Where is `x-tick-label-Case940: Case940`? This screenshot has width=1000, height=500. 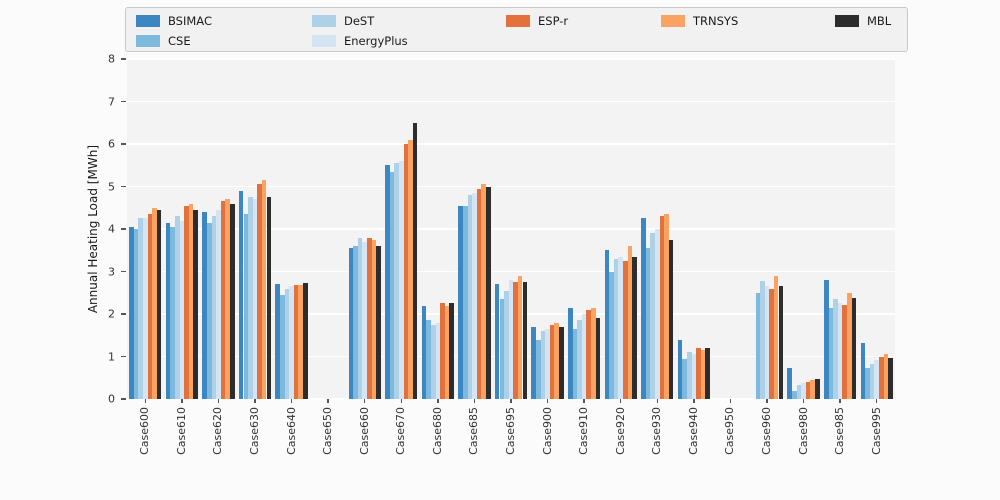
x-tick-label-Case940: Case940 is located at coordinates (693, 431).